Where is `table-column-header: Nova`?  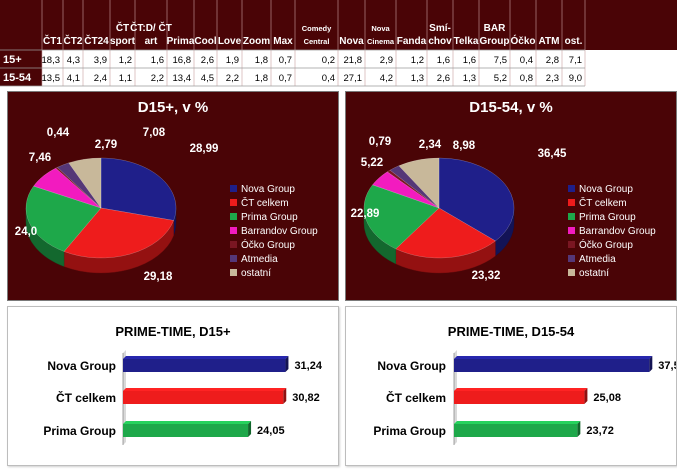
table-column-header: Nova is located at coordinates (351, 41).